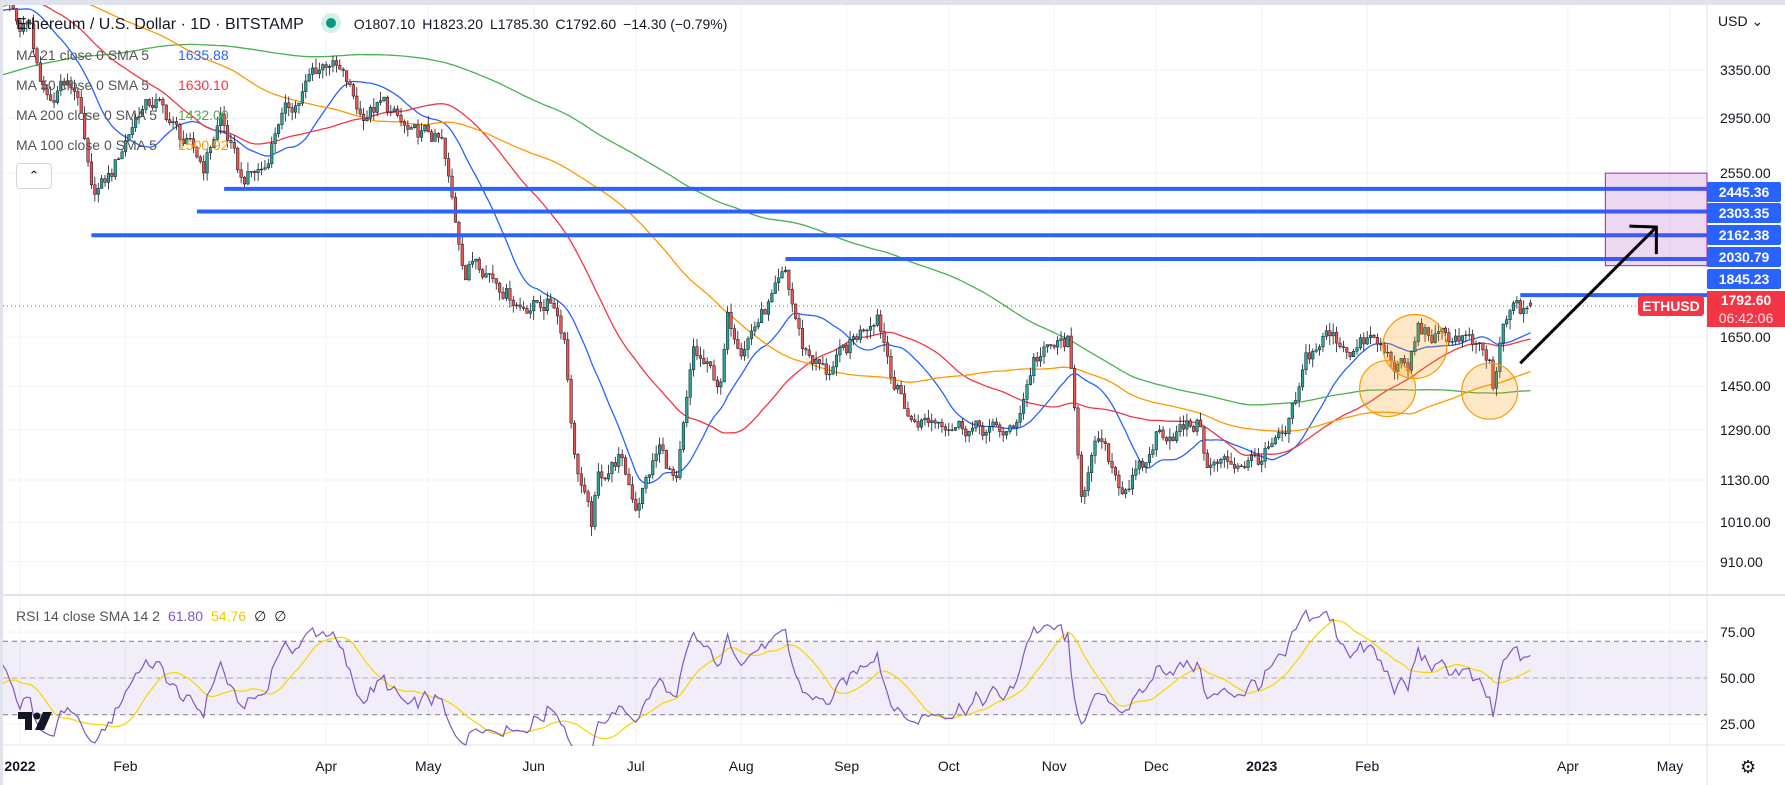 Image resolution: width=1785 pixels, height=785 pixels. I want to click on ma200-legend: MA 200 close 0 SMA 5 1432.00, so click(122, 115).